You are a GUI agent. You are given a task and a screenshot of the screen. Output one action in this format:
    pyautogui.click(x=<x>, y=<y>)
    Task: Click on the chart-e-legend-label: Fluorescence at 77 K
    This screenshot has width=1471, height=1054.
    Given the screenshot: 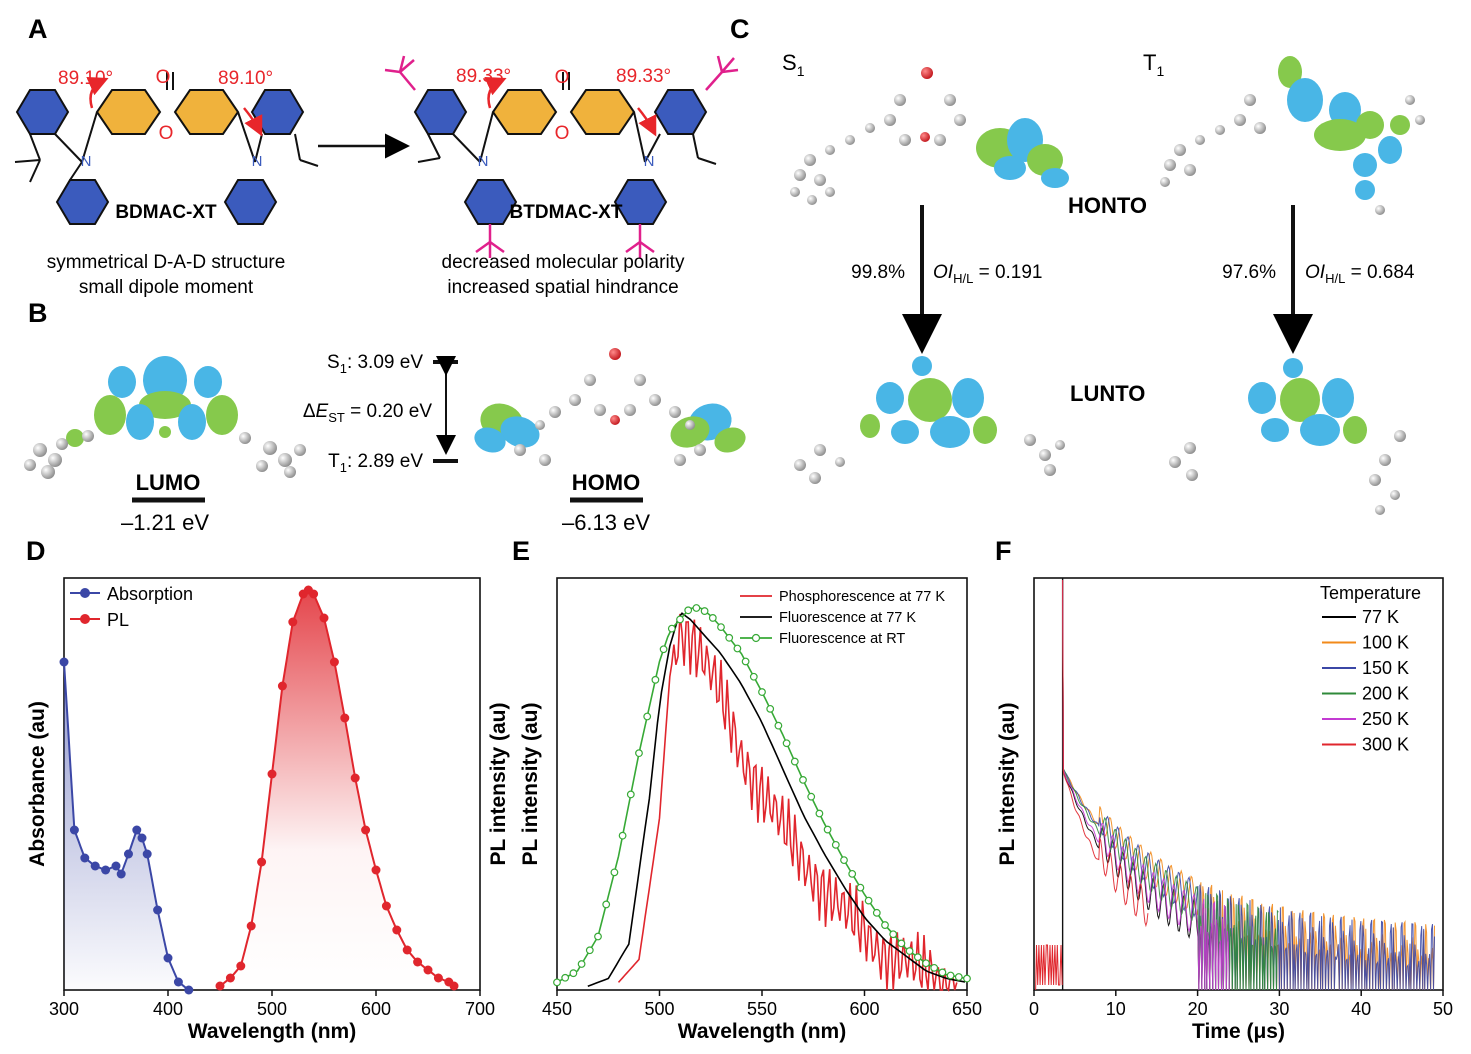 What is the action you would take?
    pyautogui.click(x=847, y=618)
    